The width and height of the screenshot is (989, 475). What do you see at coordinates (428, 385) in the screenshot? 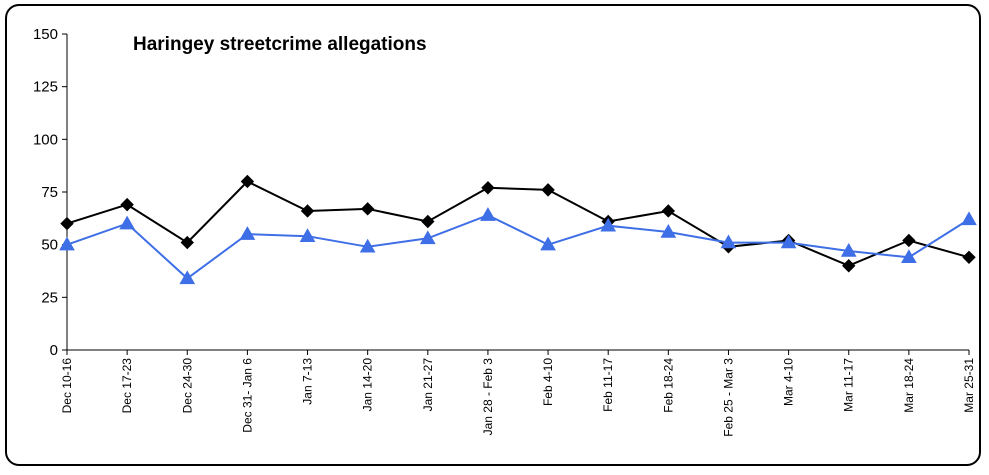
I see `x-tick-label: Jan 21-27` at bounding box center [428, 385].